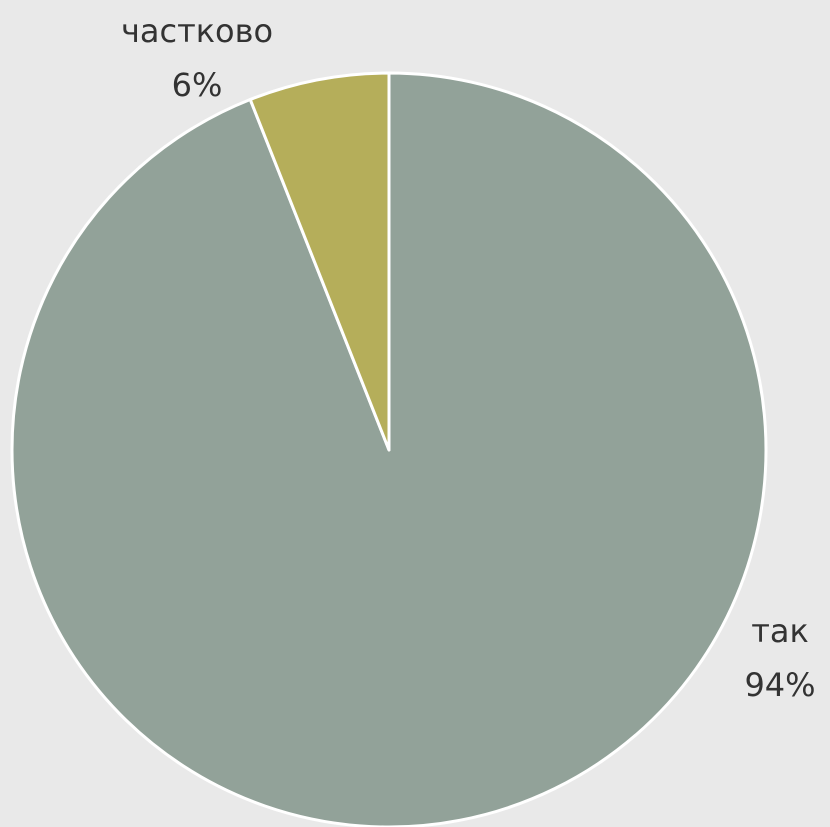 Image resolution: width=830 pixels, height=827 pixels. Describe the element at coordinates (779, 685) in the screenshot. I see `slice-value-label: 94%` at that location.